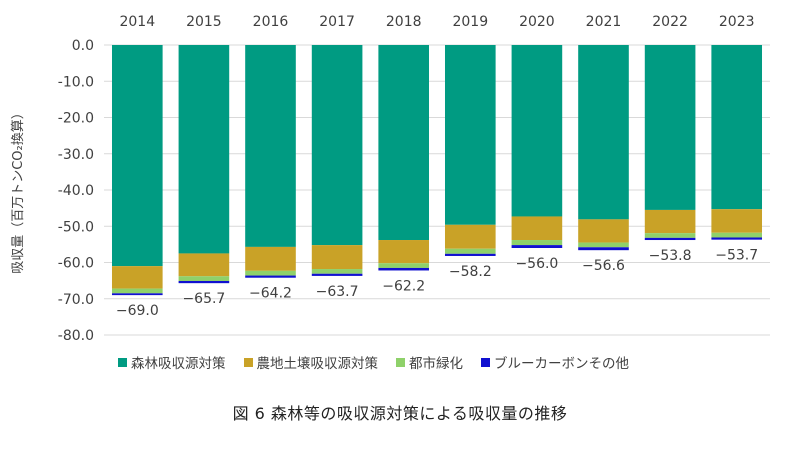 Image resolution: width=800 pixels, height=455 pixels. Describe the element at coordinates (670, 22) in the screenshot. I see `x-category-label: 2022` at that location.